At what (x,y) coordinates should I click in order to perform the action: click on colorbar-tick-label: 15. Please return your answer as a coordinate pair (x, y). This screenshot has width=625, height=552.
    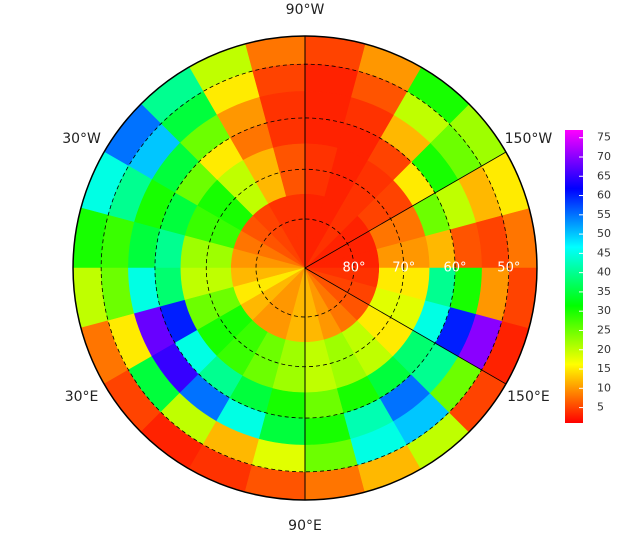
    Looking at the image, I should click on (604, 368).